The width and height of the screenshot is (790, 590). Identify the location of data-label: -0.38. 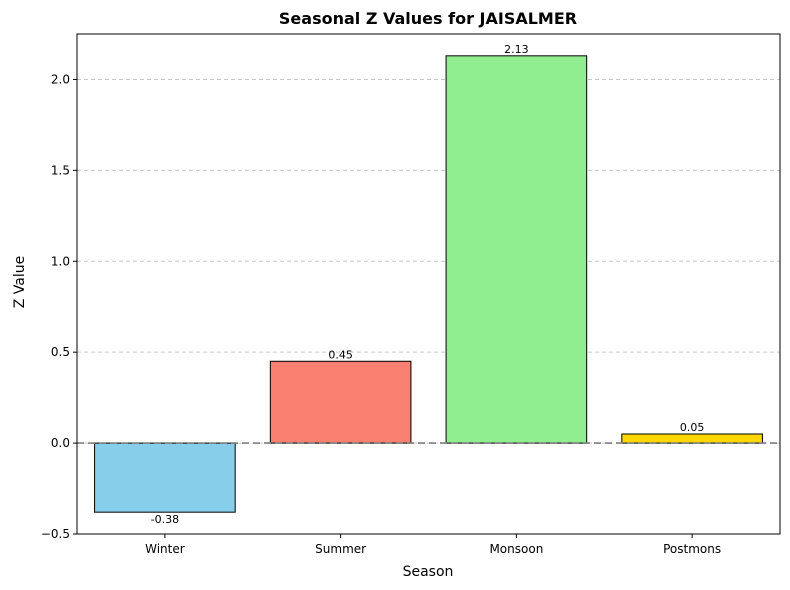
(165, 519).